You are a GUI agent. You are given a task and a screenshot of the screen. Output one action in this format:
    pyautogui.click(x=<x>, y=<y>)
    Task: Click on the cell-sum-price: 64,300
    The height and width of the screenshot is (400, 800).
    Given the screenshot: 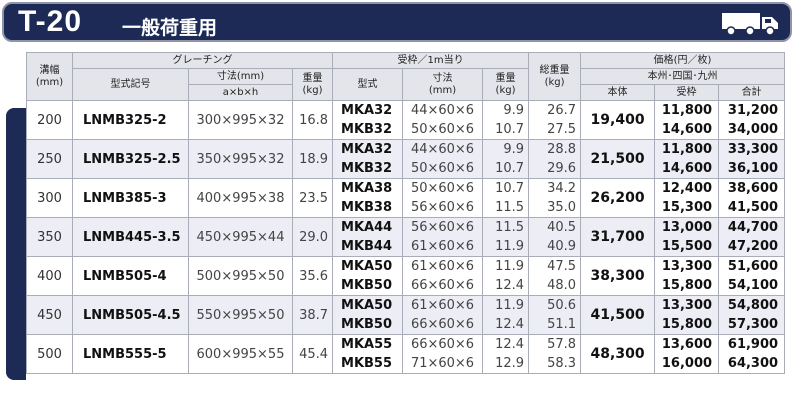 What is the action you would take?
    pyautogui.click(x=752, y=364)
    